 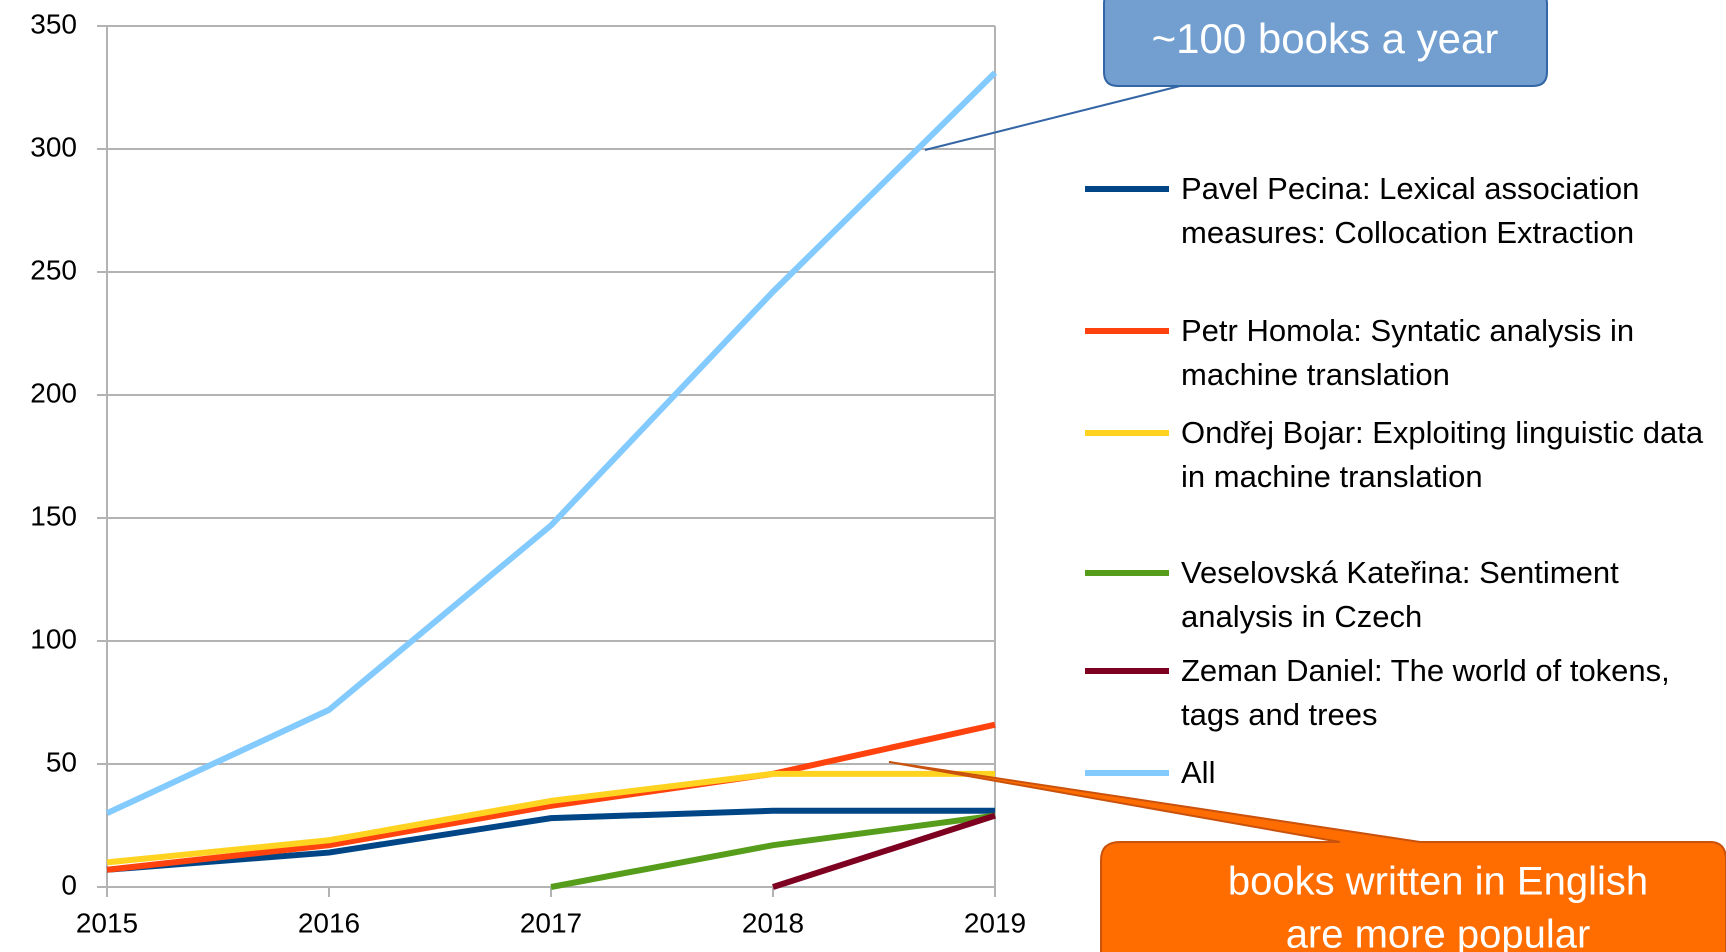 What do you see at coordinates (1325, 38) in the screenshot?
I see `annotation: ~100 books a year` at bounding box center [1325, 38].